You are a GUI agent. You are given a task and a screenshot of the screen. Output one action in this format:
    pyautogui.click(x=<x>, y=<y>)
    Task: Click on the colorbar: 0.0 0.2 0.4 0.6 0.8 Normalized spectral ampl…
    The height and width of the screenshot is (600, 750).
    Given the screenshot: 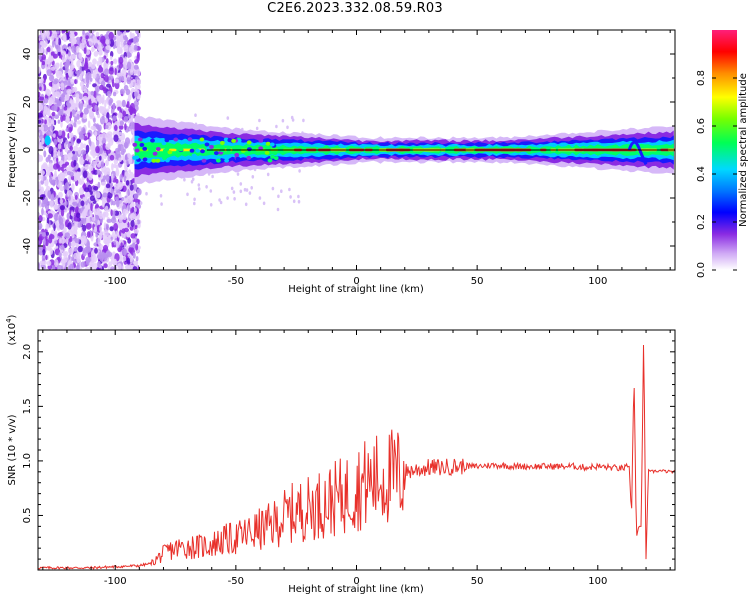 What is the action you would take?
    pyautogui.click(x=722, y=154)
    